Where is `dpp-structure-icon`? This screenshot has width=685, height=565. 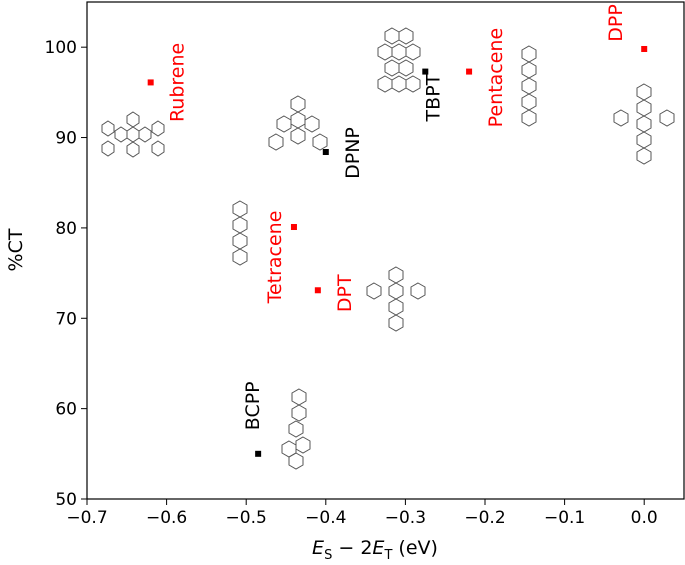 dpp-structure-icon is located at coordinates (644, 124).